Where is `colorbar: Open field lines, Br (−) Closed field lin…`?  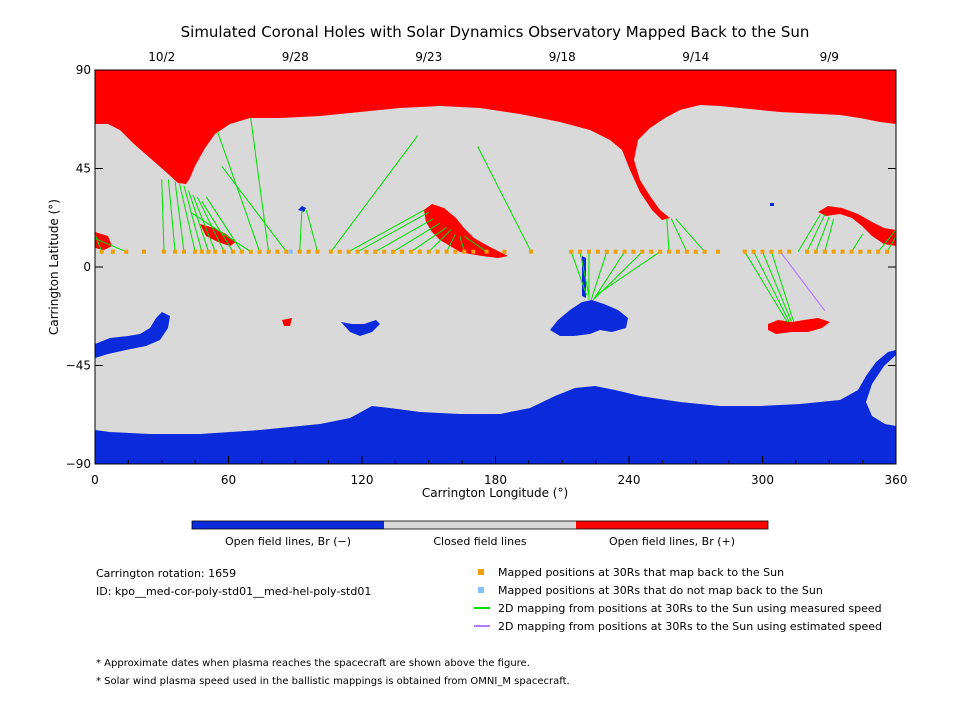
colorbar: Open field lines, Br (−) Closed field lin… is located at coordinates (480, 534).